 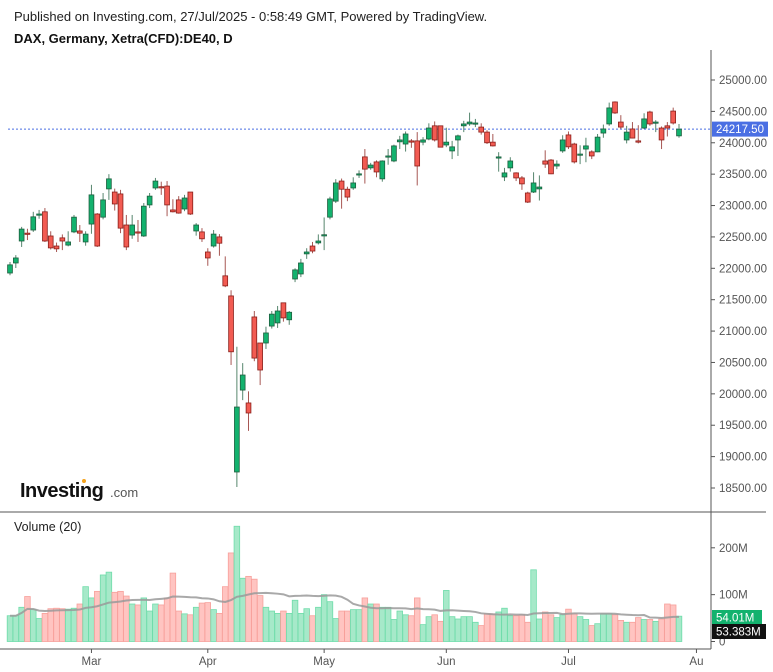 What do you see at coordinates (740, 130) in the screenshot?
I see `svg-text: 24217.50` at bounding box center [740, 130].